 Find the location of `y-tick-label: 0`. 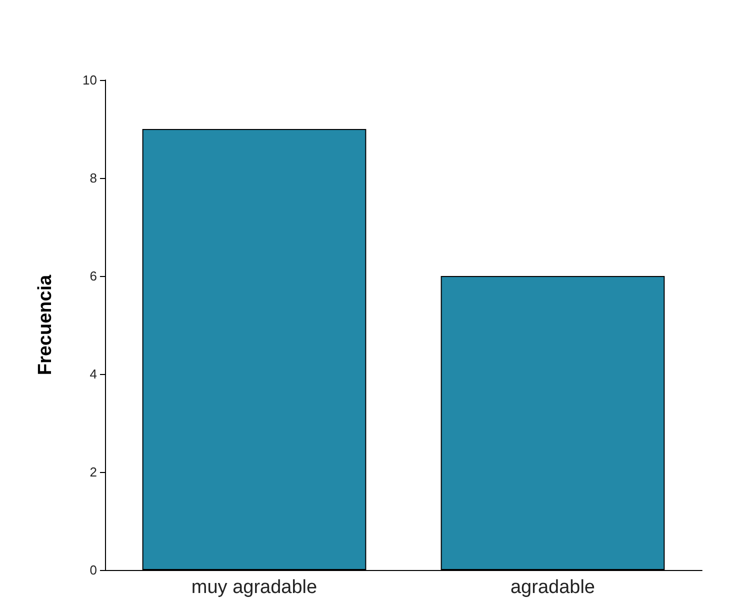

y-tick-label: 0 is located at coordinates (93, 570).